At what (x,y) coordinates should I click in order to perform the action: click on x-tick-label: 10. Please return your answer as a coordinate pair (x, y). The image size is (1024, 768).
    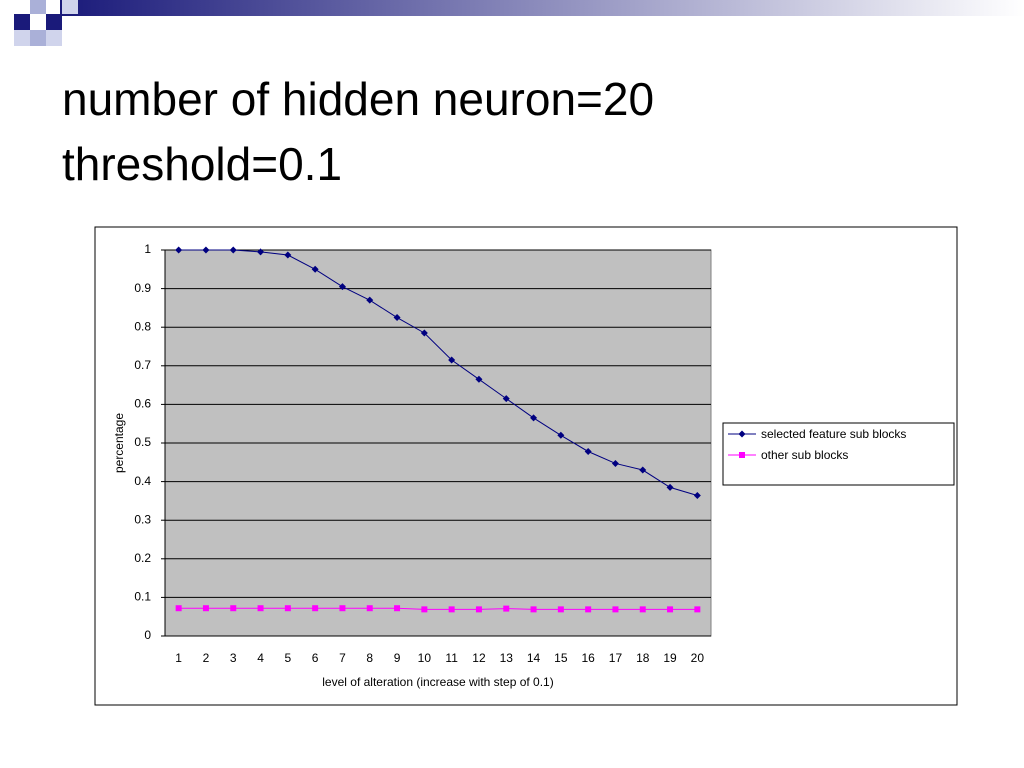
    Looking at the image, I should click on (425, 658).